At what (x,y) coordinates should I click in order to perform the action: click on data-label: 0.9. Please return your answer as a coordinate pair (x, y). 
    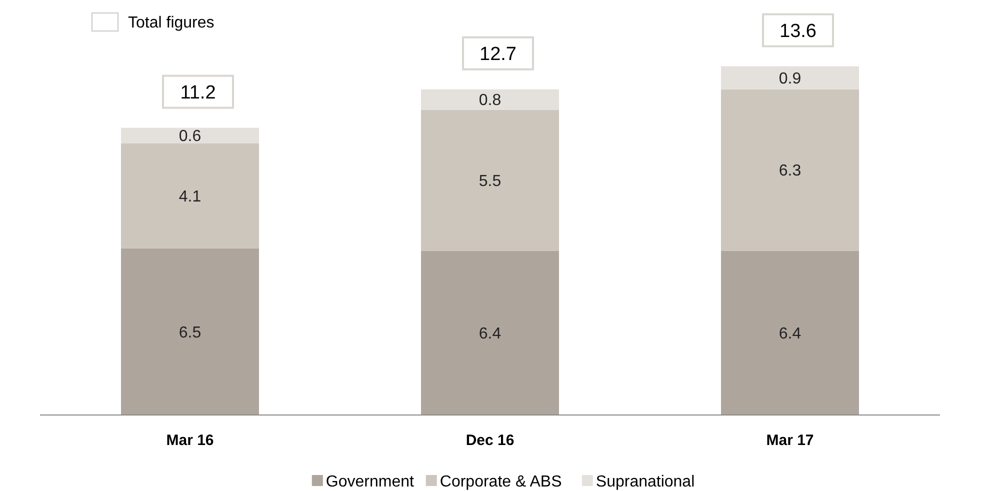
    Looking at the image, I should click on (790, 79).